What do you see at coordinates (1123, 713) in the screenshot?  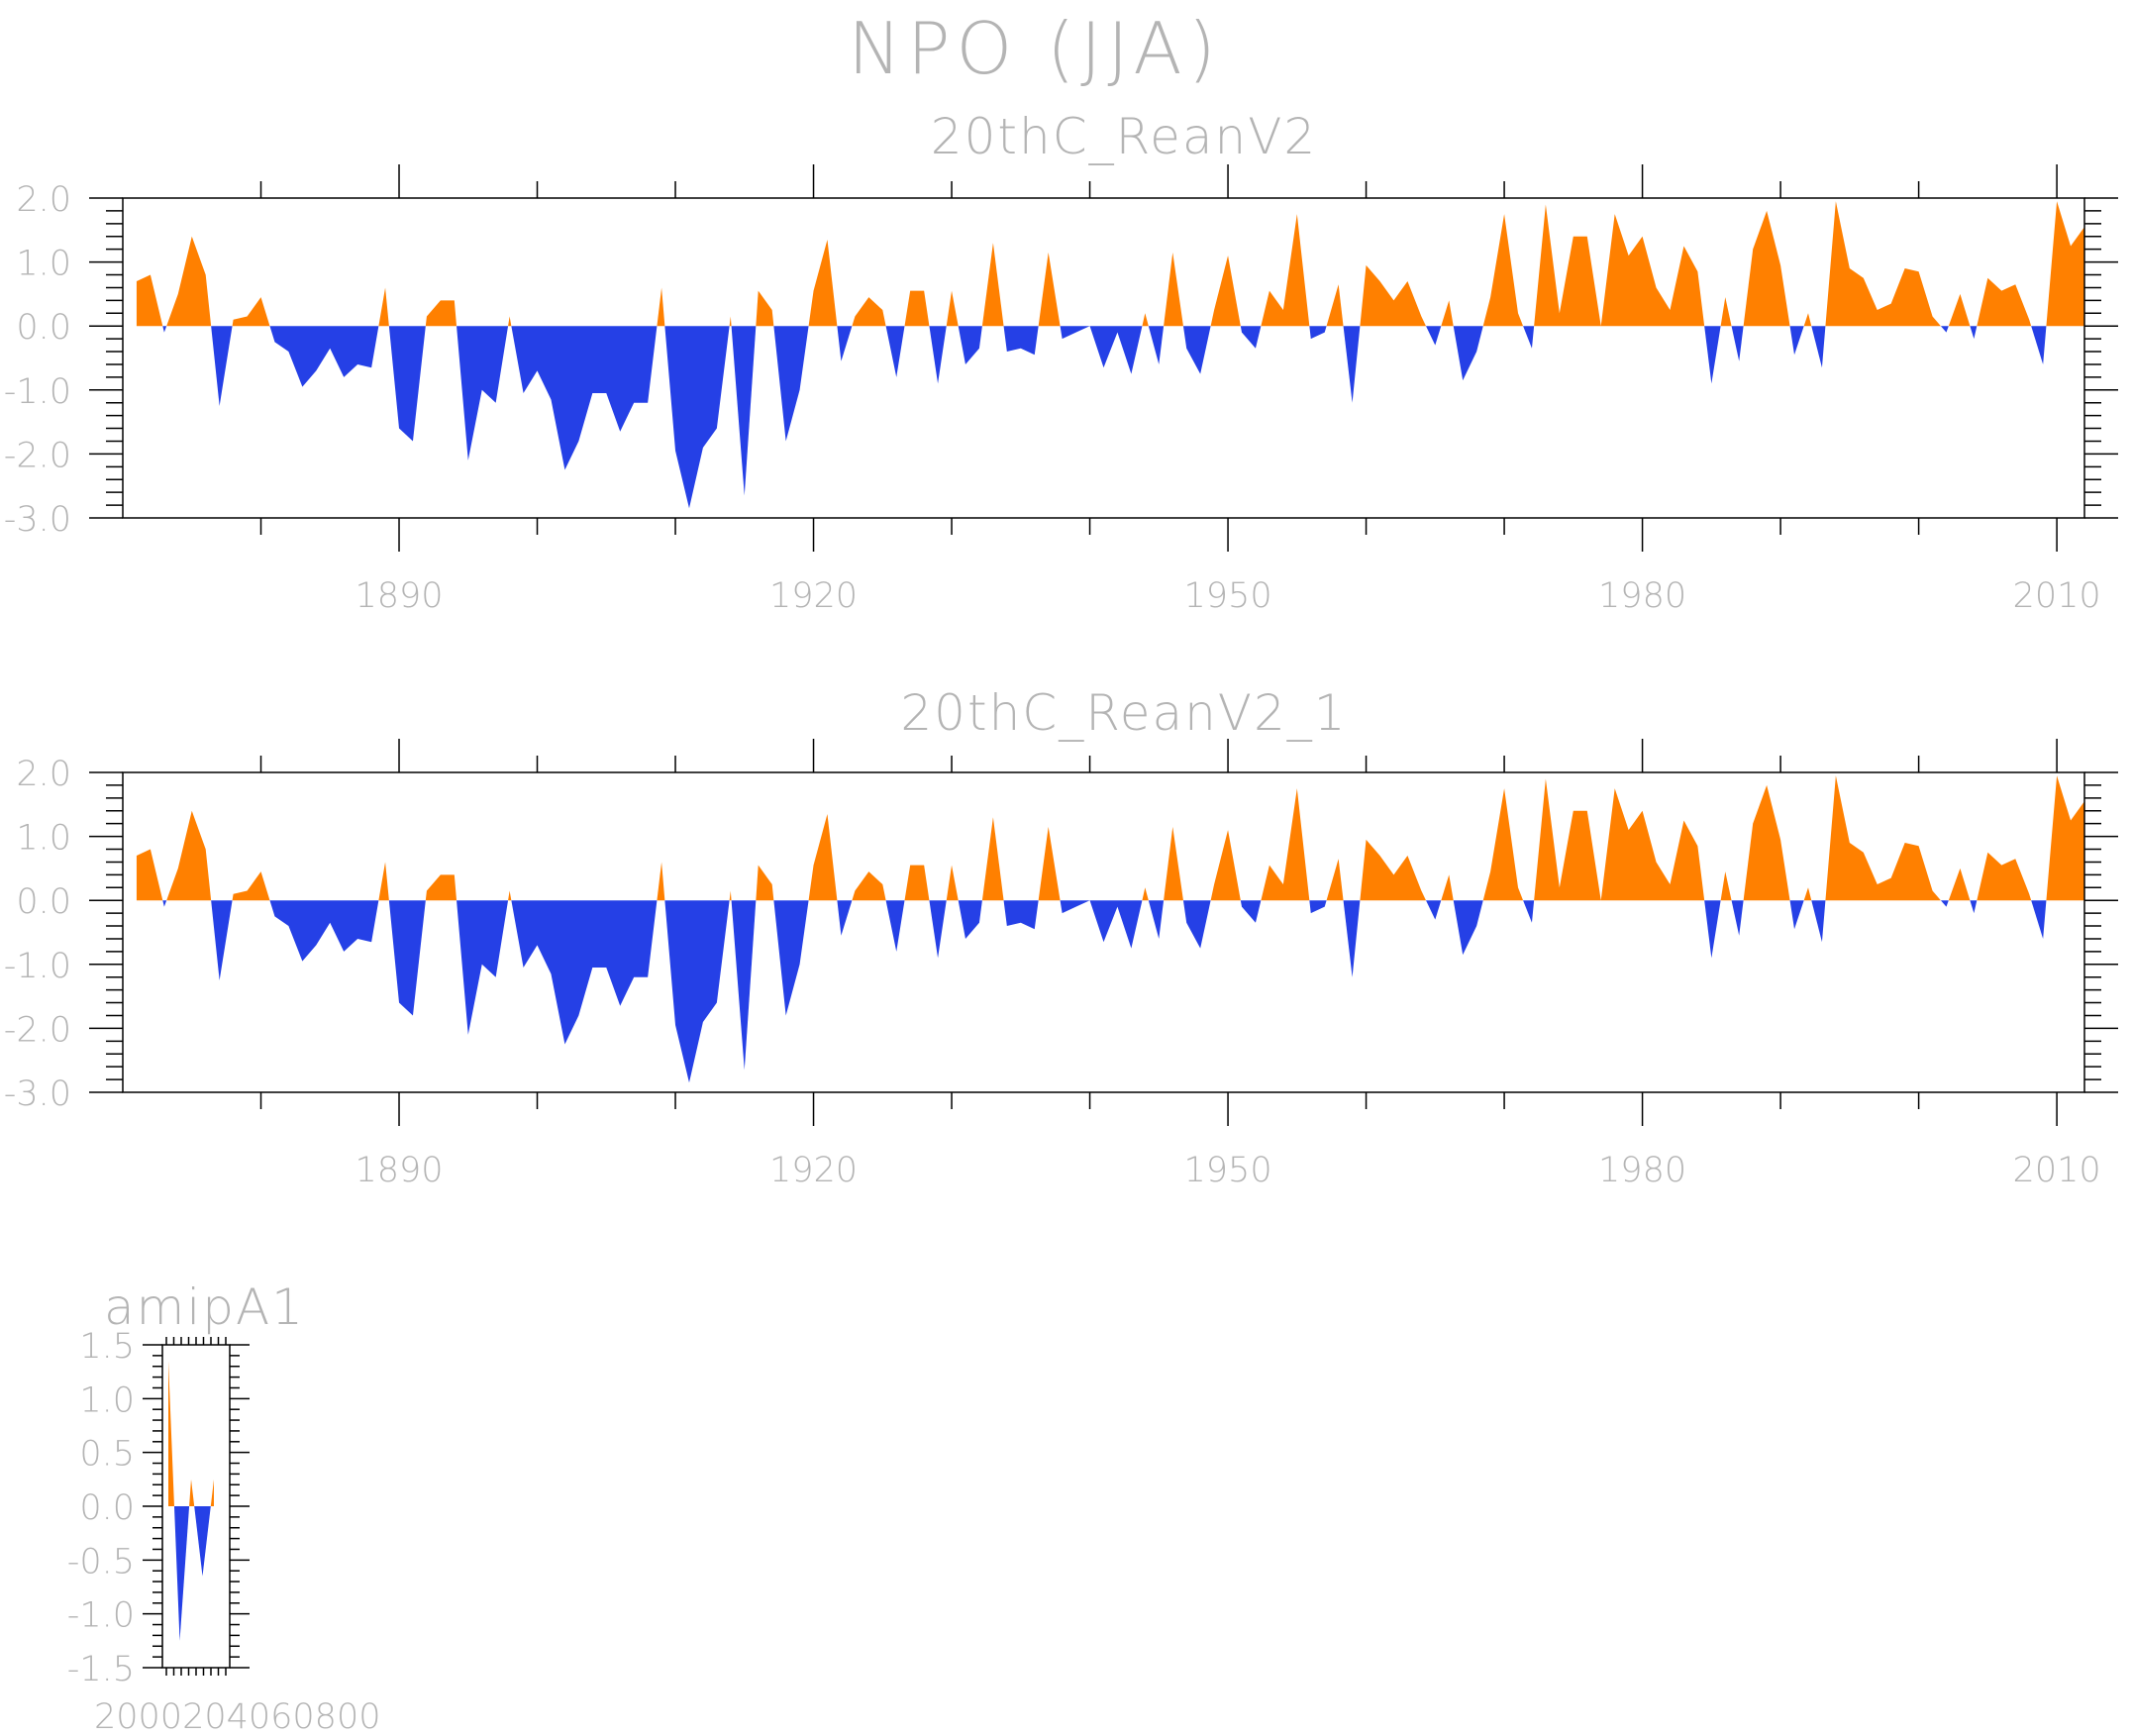 I see `panel-title: 20thC_ReanV2_1` at bounding box center [1123, 713].